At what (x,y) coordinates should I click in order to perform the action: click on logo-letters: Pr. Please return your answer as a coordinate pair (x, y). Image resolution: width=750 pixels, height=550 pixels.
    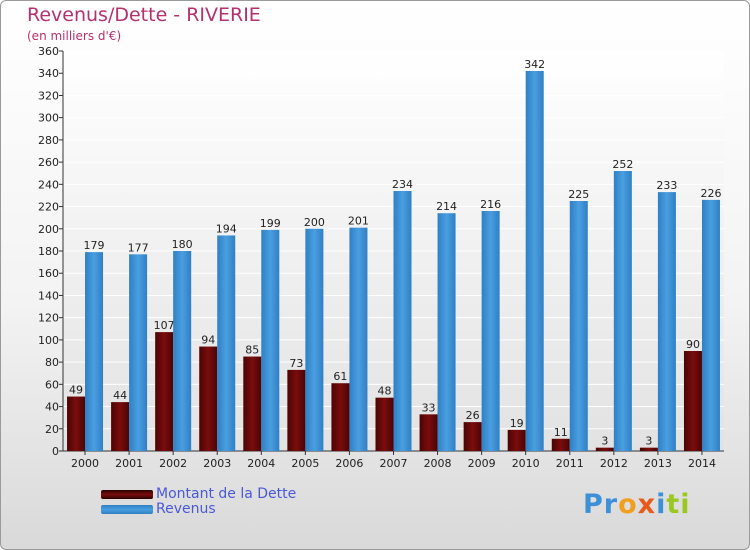
    Looking at the image, I should click on (601, 504).